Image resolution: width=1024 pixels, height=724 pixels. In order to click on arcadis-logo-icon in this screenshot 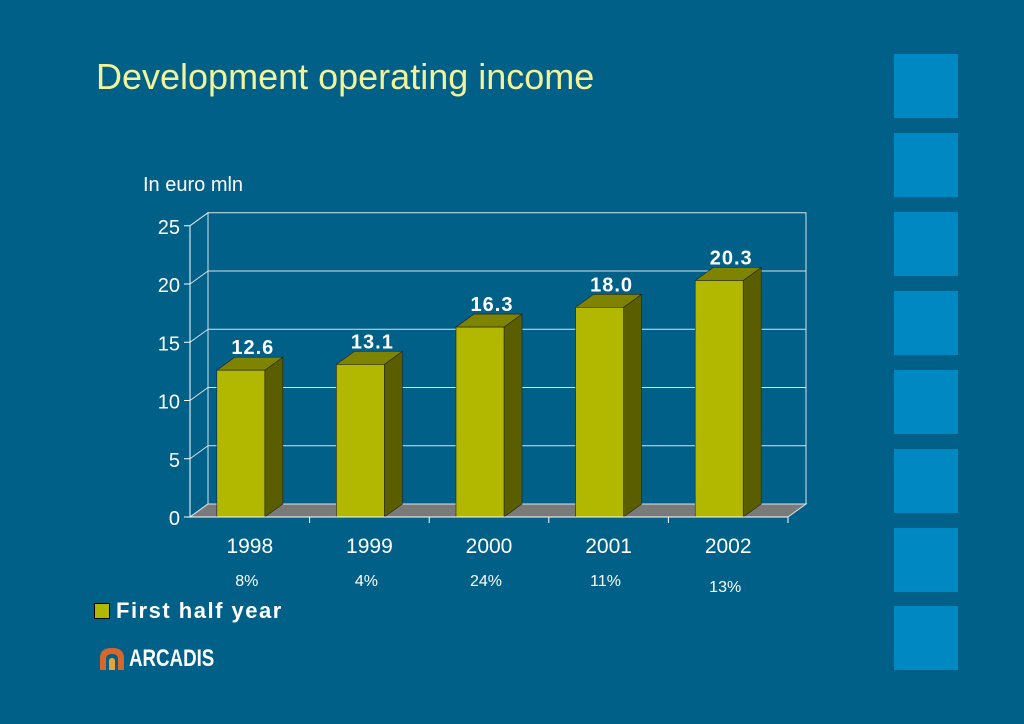, I will do `click(112, 659)`.